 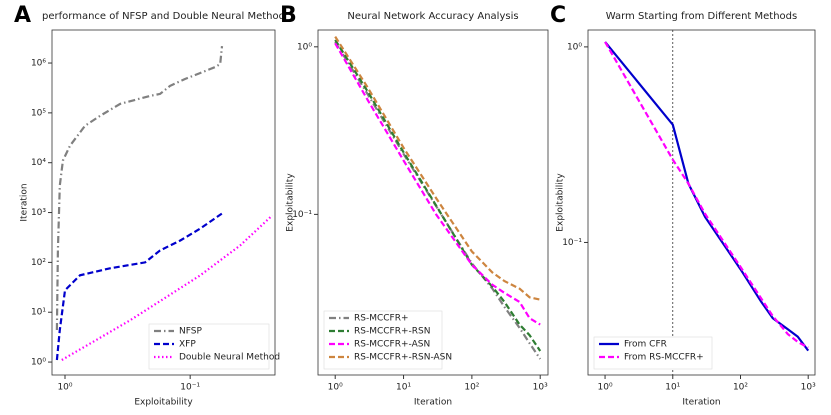 What do you see at coordinates (187, 345) in the screenshot?
I see `legend-label: XFP` at bounding box center [187, 345].